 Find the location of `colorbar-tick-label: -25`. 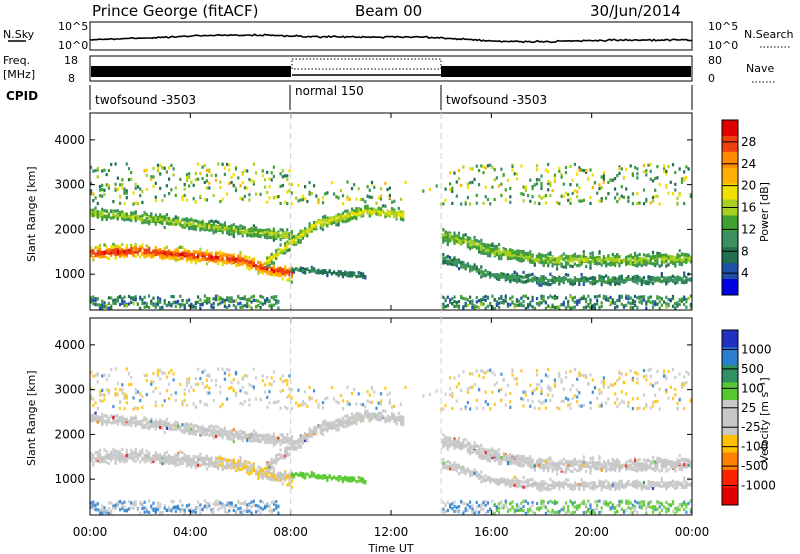

colorbar-tick-label: -25 is located at coordinates (751, 427).